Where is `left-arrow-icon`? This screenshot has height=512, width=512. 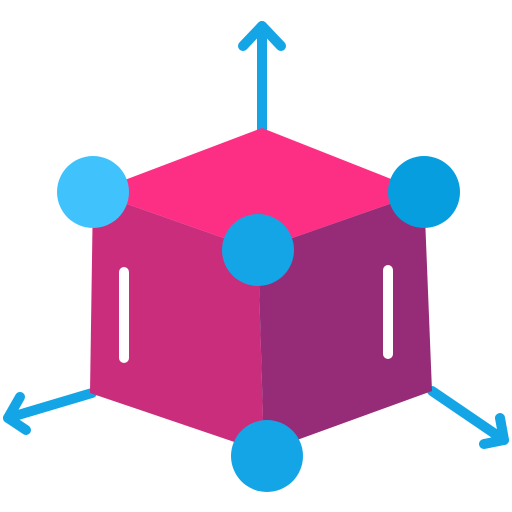
left-arrow-icon is located at coordinates (50, 411).